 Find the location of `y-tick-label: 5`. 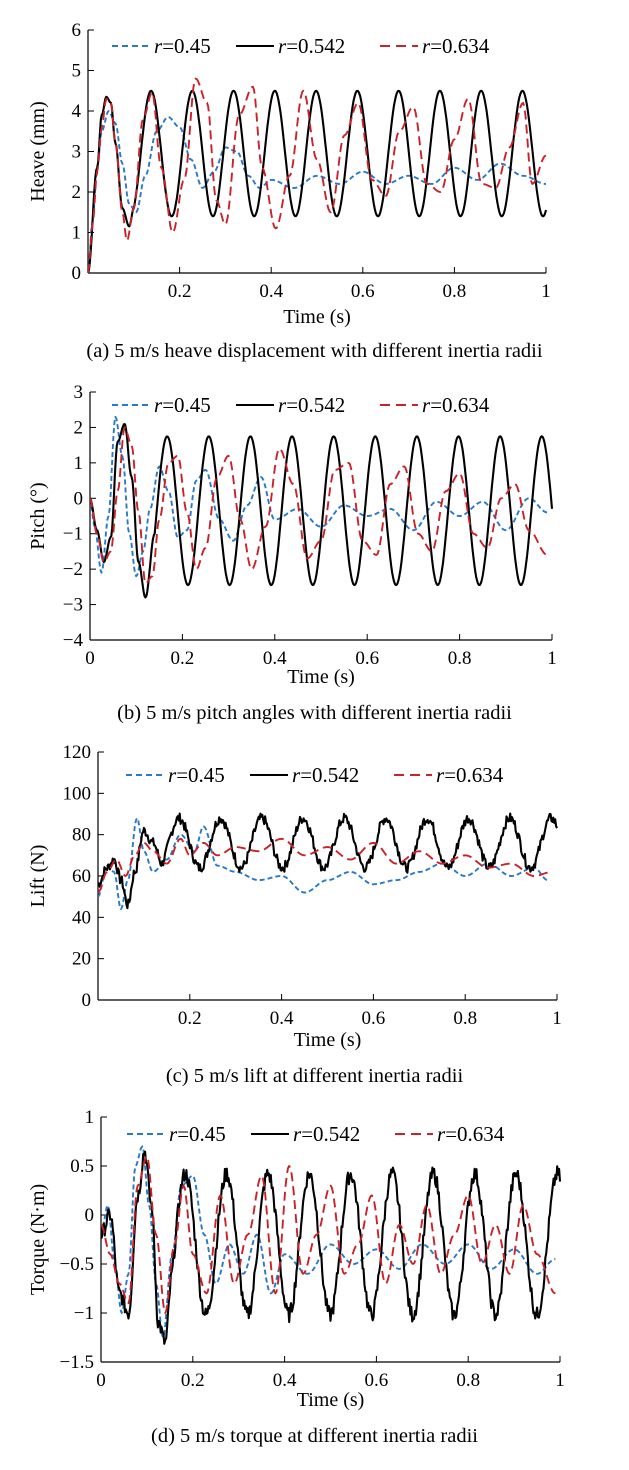

y-tick-label: 5 is located at coordinates (77, 71).